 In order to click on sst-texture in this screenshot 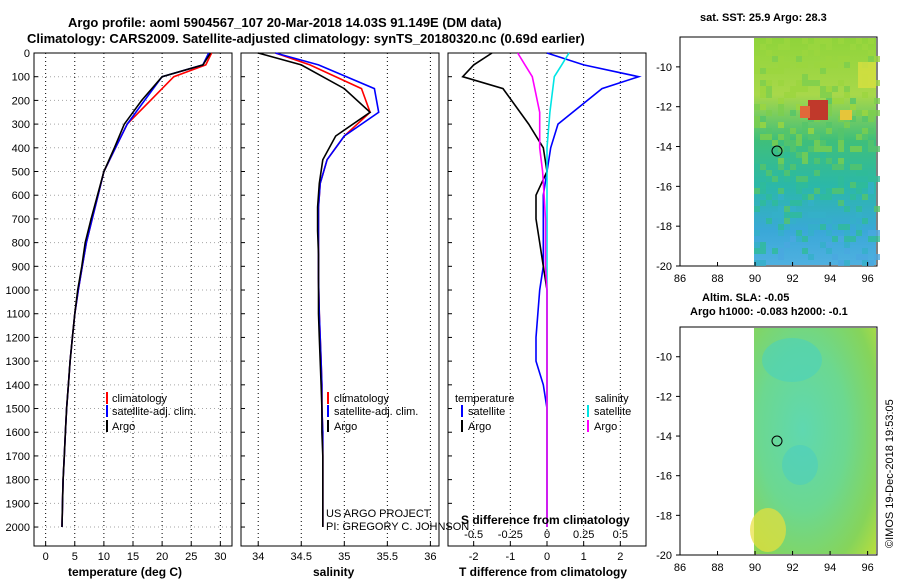, I will do `click(817, 152)`.